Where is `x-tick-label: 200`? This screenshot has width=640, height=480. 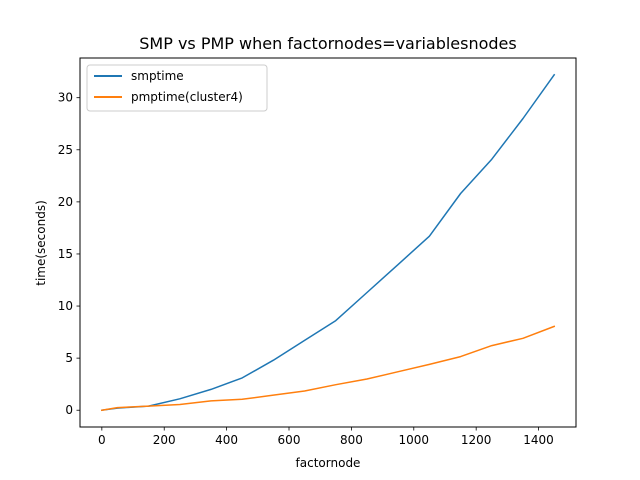 x-tick-label: 200 is located at coordinates (164, 440).